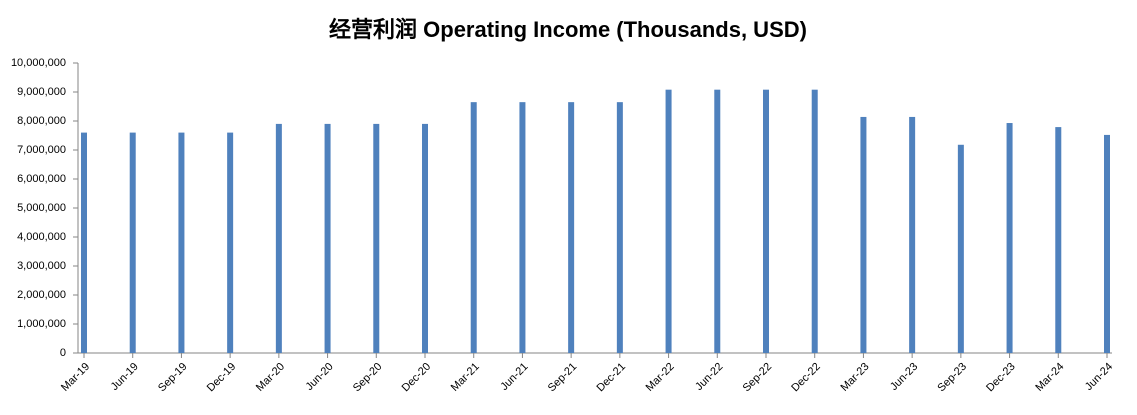 The image size is (1137, 415). What do you see at coordinates (806, 378) in the screenshot?
I see `x-tick-label: Dec-22` at bounding box center [806, 378].